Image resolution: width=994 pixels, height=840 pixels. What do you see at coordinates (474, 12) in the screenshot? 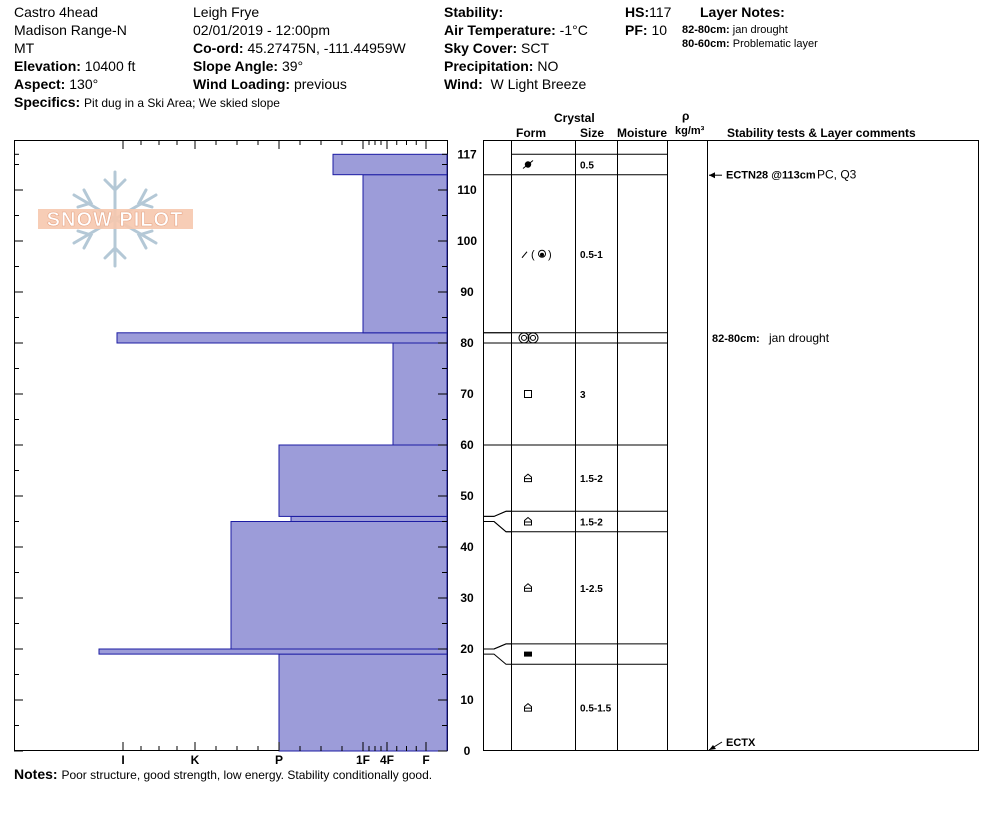
I see `stability-label: Stability:` at bounding box center [474, 12].